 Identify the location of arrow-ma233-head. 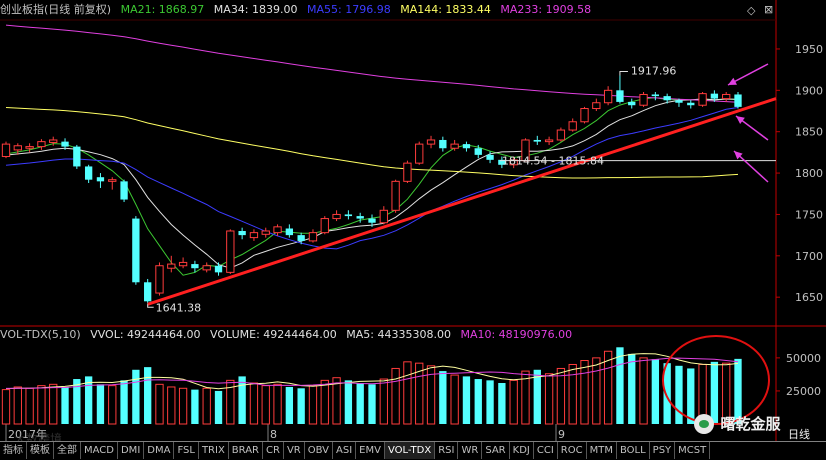
(732, 81).